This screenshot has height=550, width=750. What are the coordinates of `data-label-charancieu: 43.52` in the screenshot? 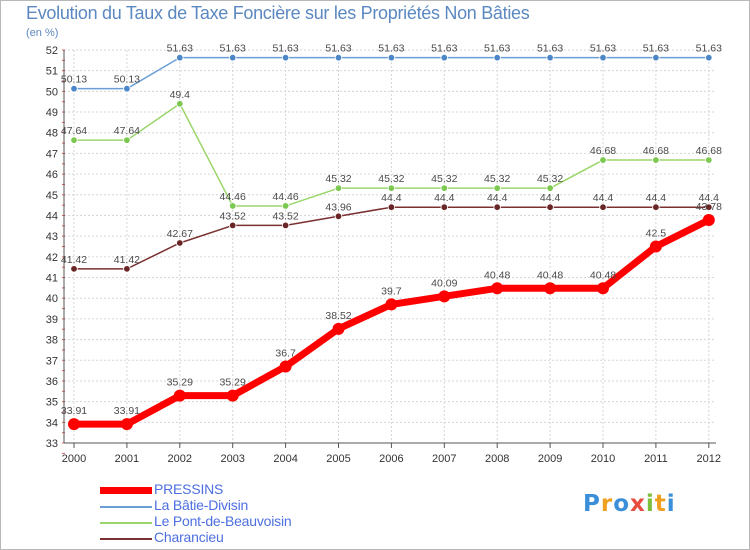 It's located at (285, 216).